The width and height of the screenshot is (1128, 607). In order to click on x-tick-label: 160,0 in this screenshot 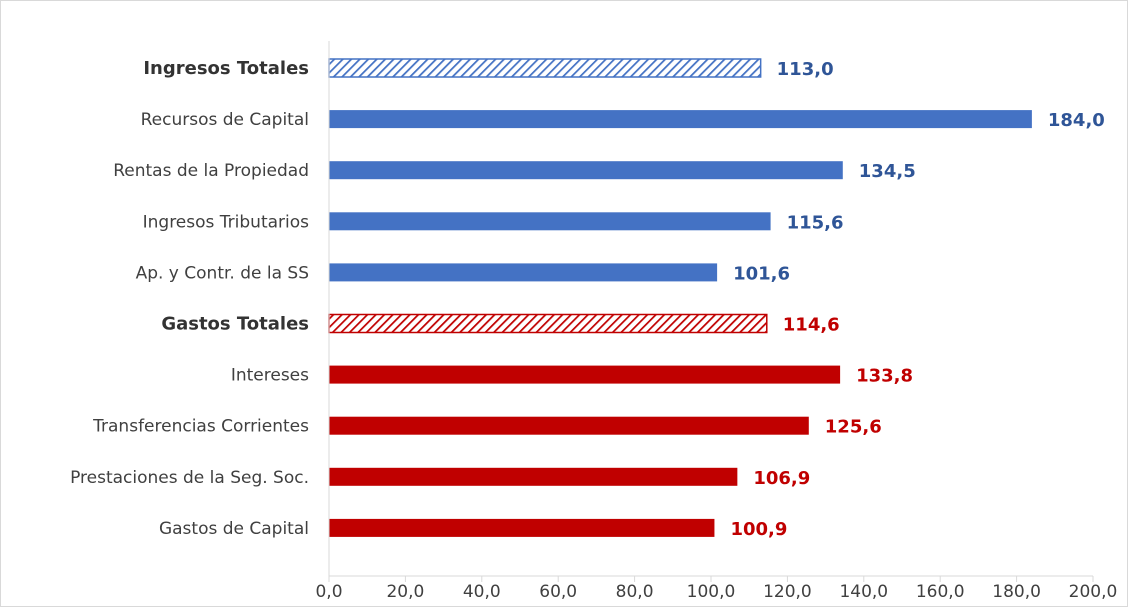, I will do `click(940, 592)`.